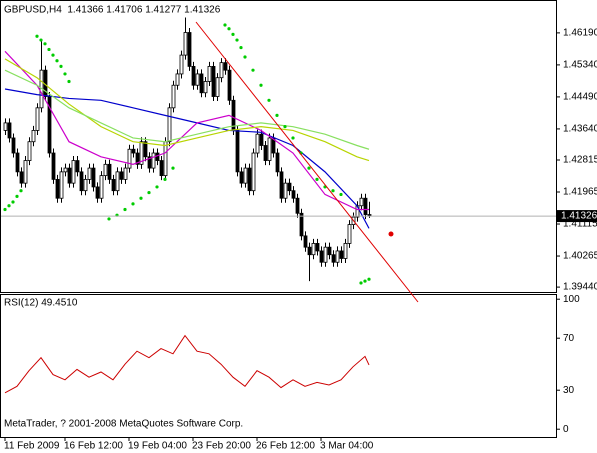 This screenshot has height=453, width=597. Describe the element at coordinates (580, 224) in the screenshot. I see `y-tick-label: 1.41115` at that location.